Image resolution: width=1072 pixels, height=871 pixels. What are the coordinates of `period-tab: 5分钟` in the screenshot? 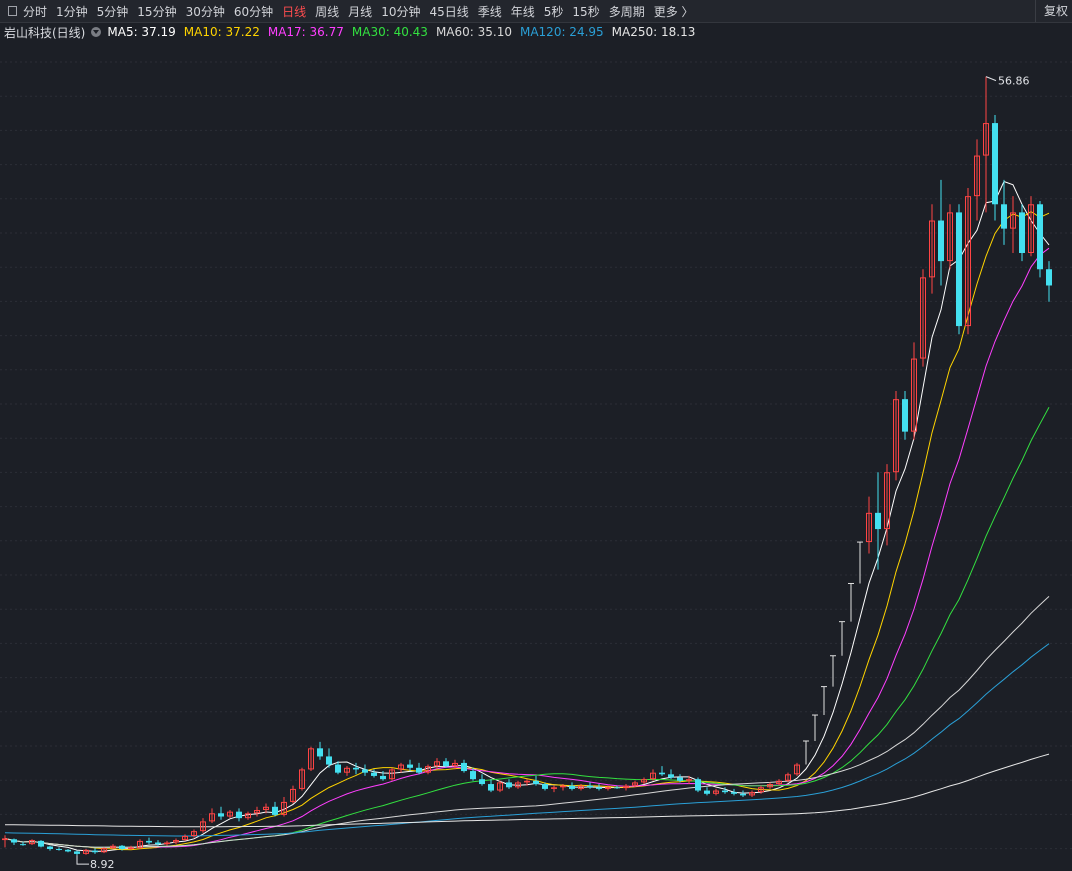 It's located at (112, 11).